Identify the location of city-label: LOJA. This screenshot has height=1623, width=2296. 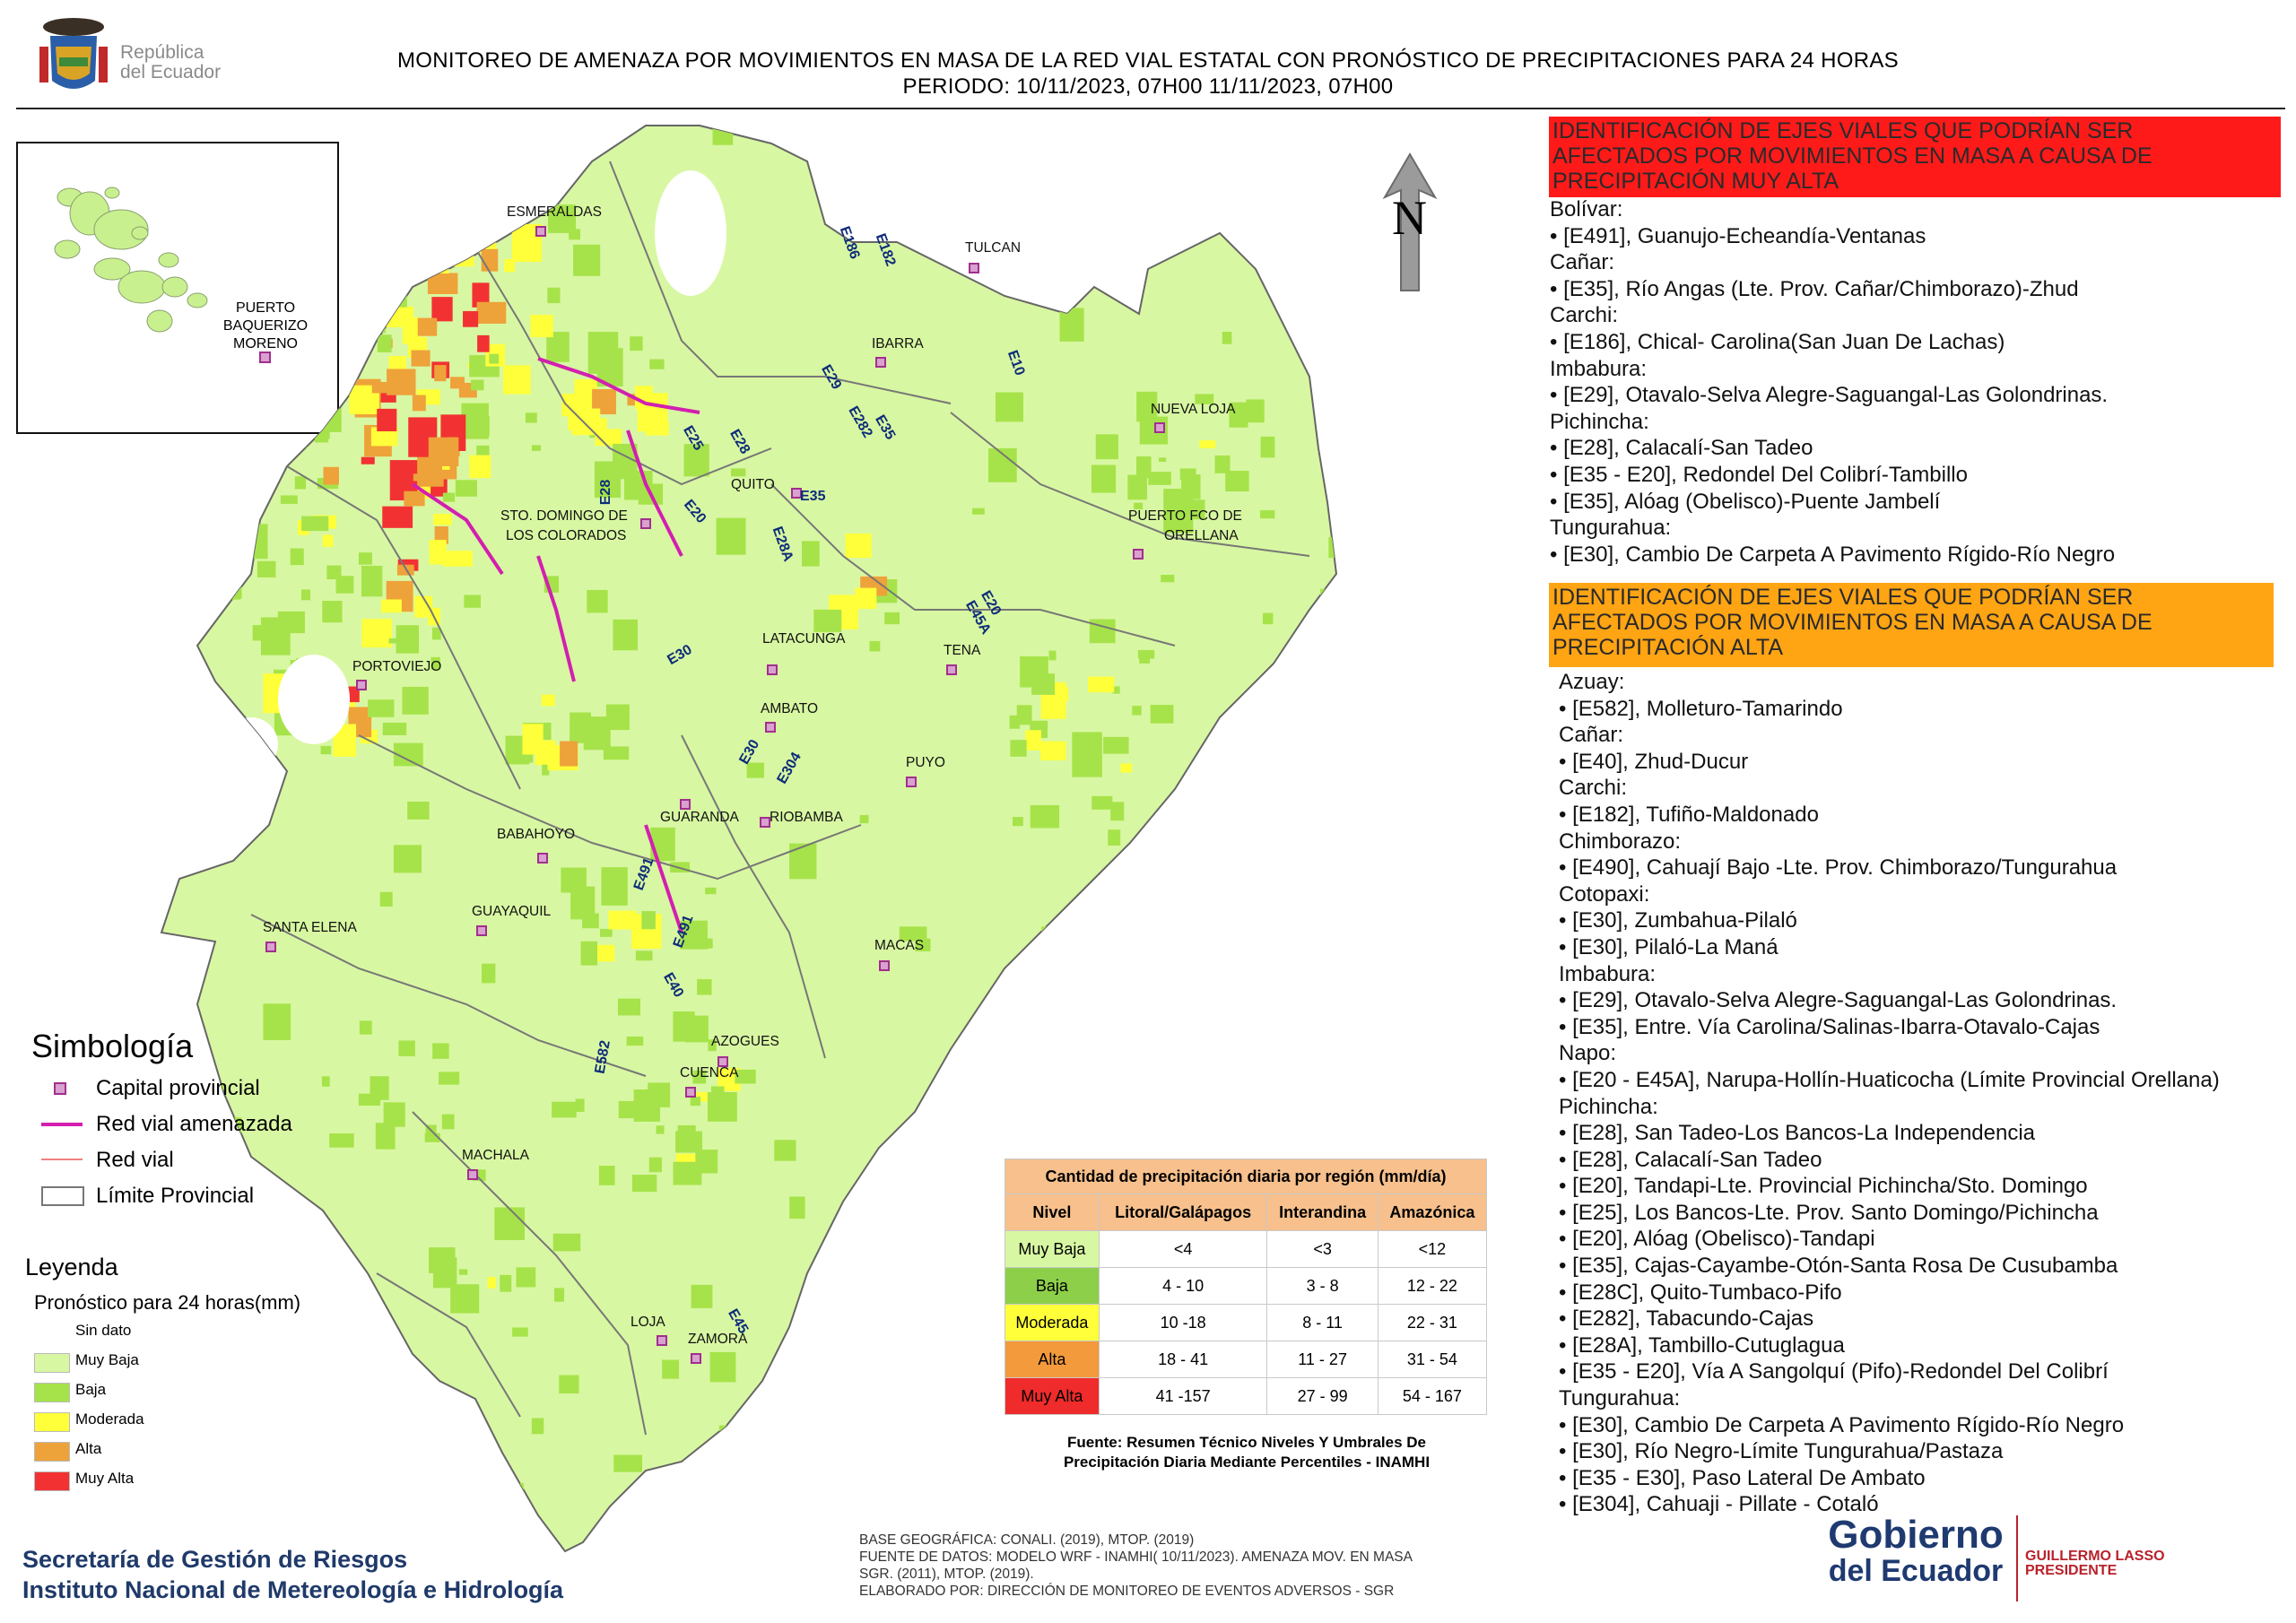
(648, 1322).